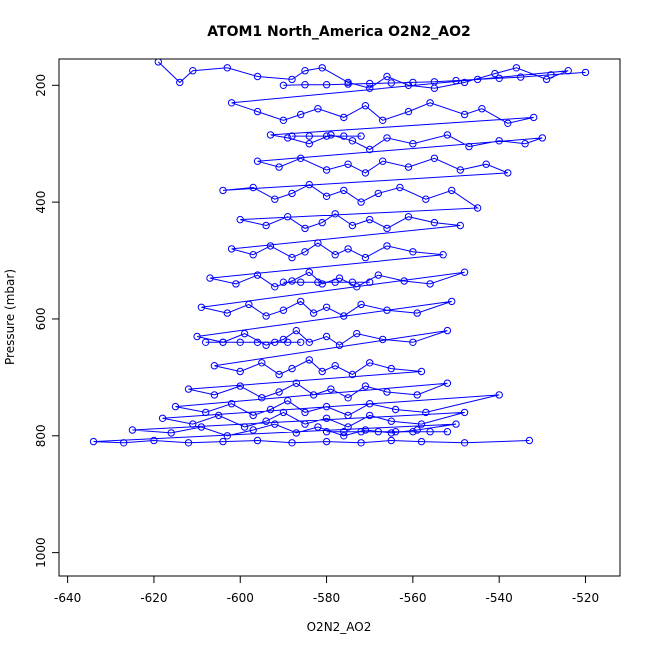 The width and height of the screenshot is (650, 650). I want to click on x-tick-label: -620, so click(153, 598).